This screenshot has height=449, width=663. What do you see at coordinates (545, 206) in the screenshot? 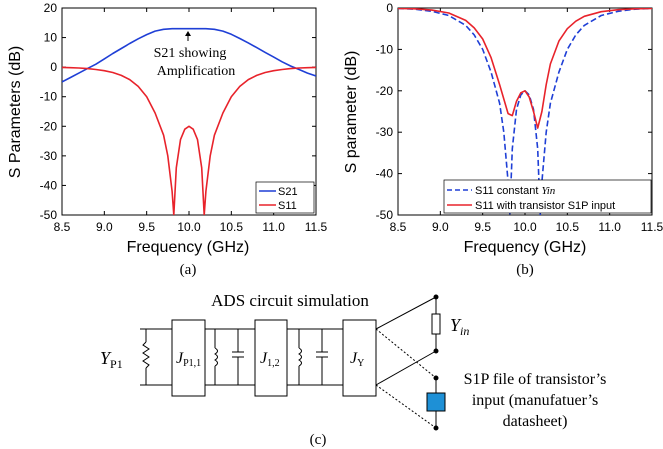
I see `legend-b-transistor-label: S11 with transistor S1P input` at bounding box center [545, 206].